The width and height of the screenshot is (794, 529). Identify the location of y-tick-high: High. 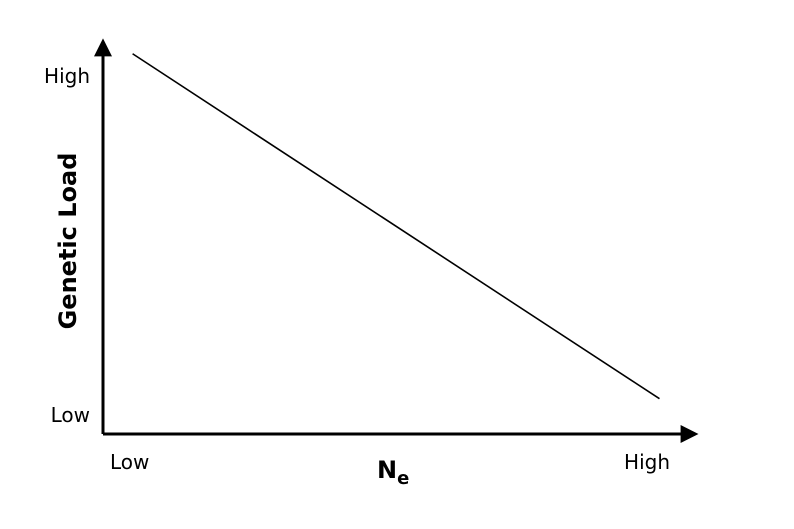
(67, 76).